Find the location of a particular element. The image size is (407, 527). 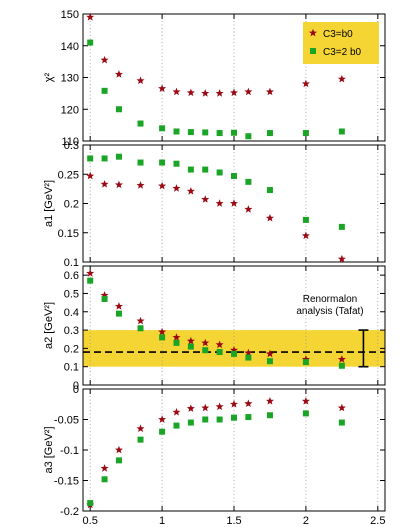

legend-marker is located at coordinates (313, 51).